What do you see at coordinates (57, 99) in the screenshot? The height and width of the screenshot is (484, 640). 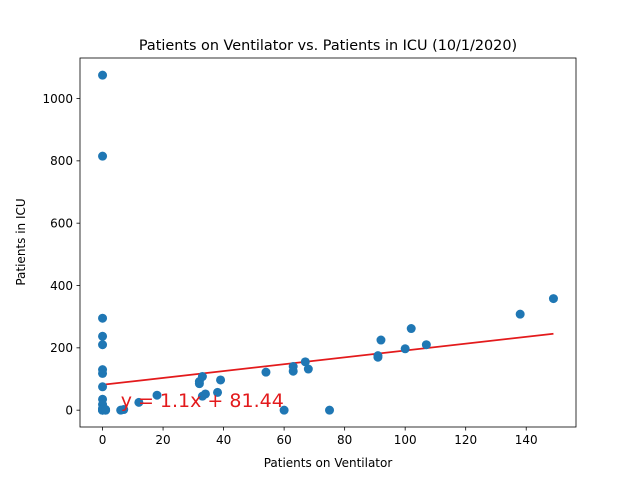 I see `y-tick-label: 1000` at bounding box center [57, 99].